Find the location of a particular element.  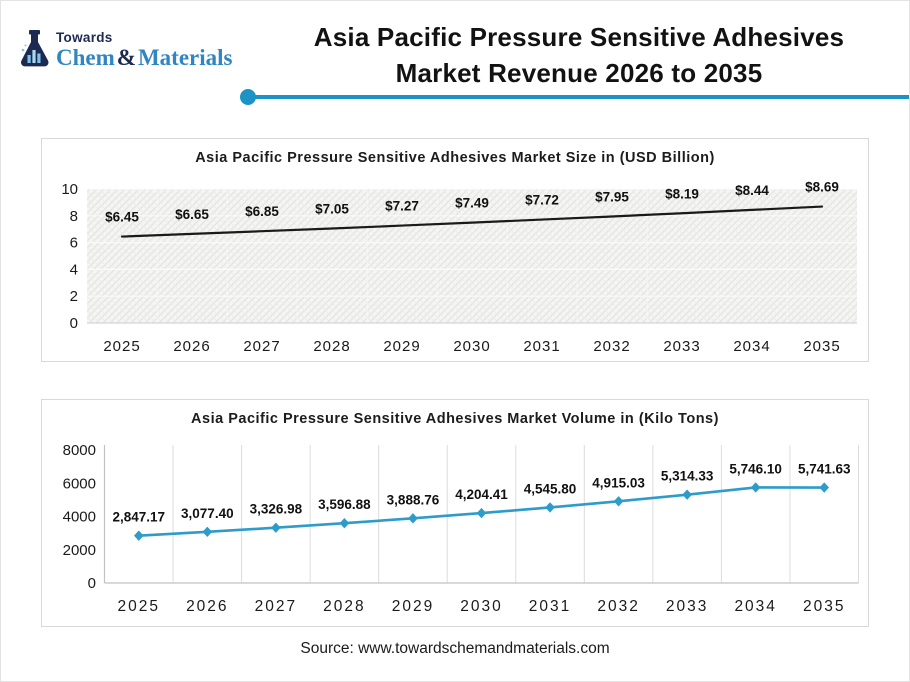

data-point-label: 3,596.88 is located at coordinates (344, 504).